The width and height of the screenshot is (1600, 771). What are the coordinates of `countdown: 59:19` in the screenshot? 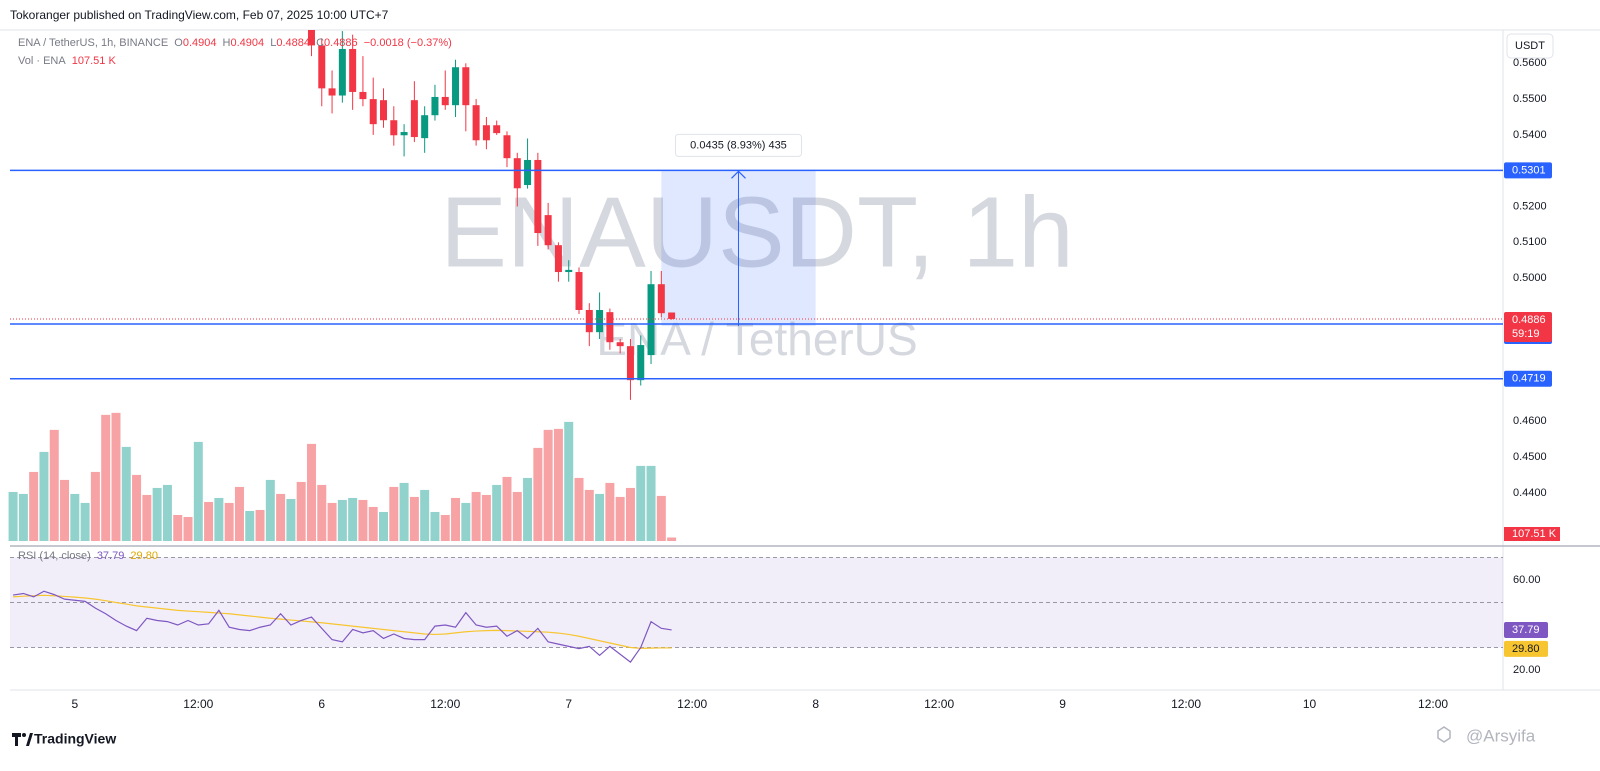 It's located at (1526, 334).